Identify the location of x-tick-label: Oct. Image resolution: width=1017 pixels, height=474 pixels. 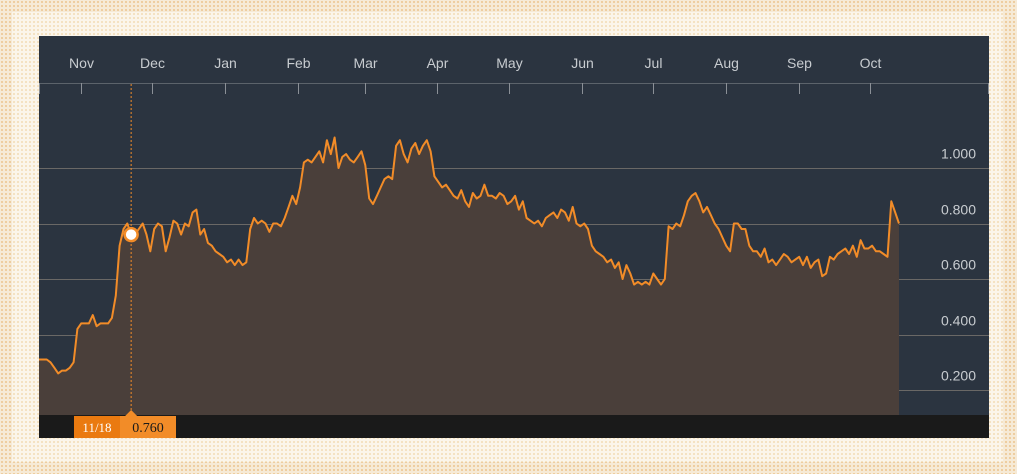
(871, 63).